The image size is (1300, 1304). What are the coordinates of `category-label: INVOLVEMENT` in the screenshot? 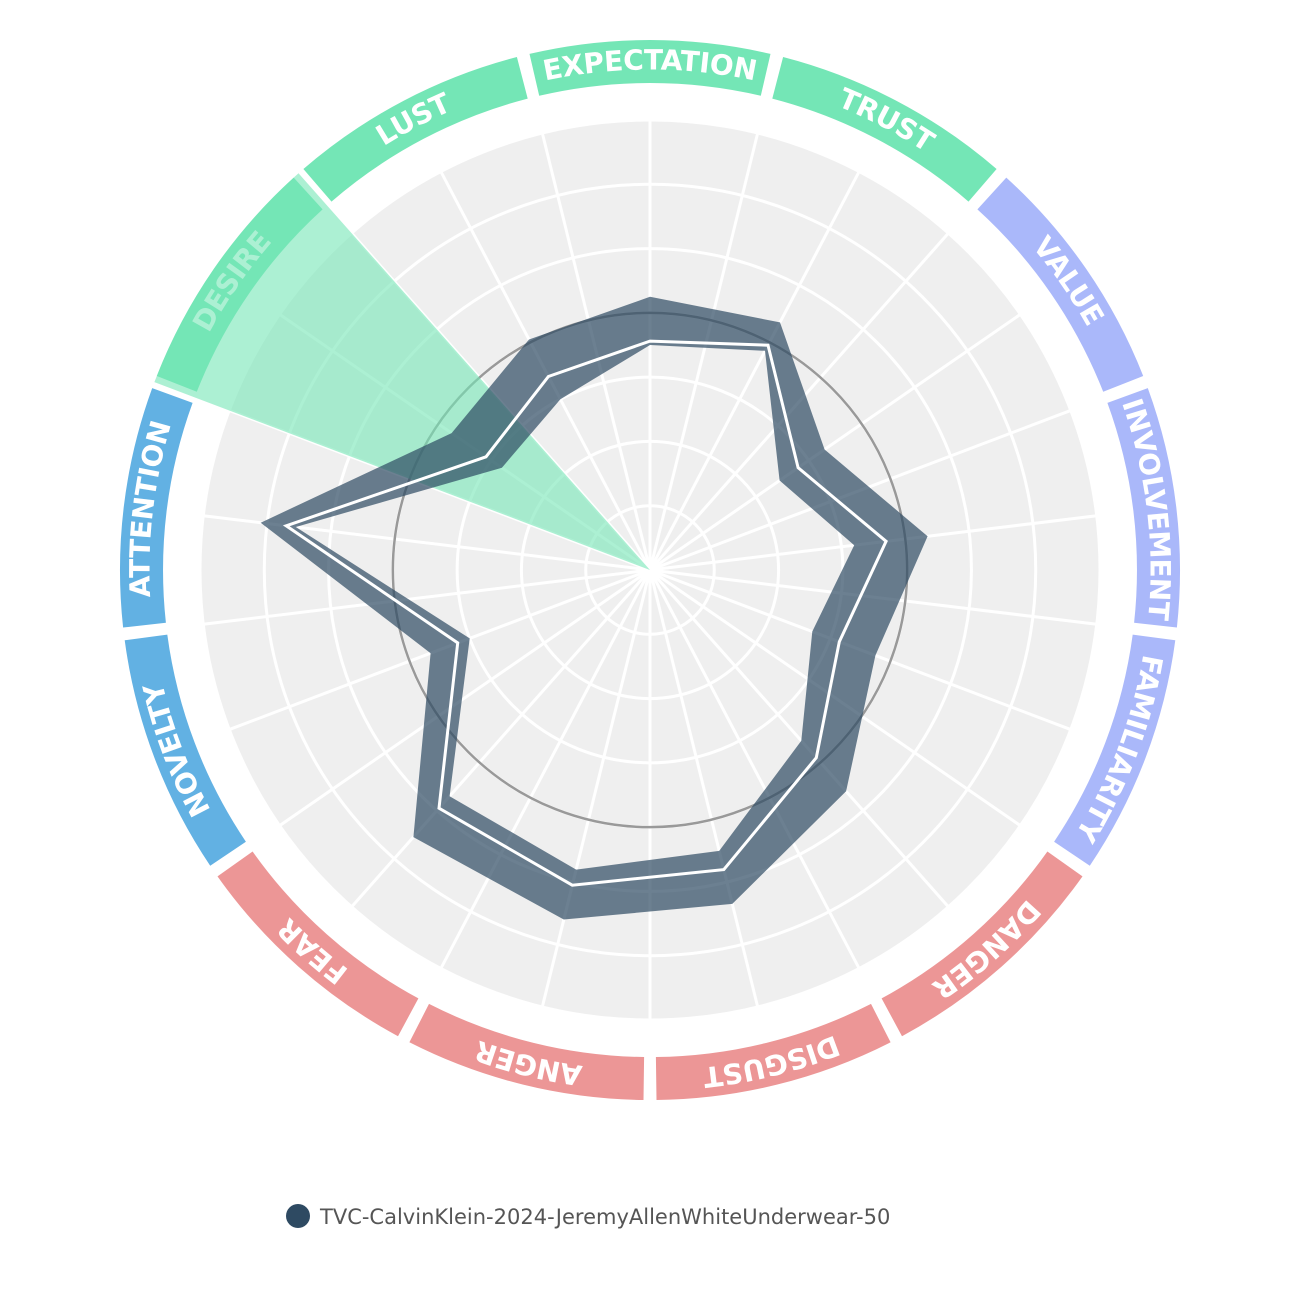 It's located at (1145, 507).